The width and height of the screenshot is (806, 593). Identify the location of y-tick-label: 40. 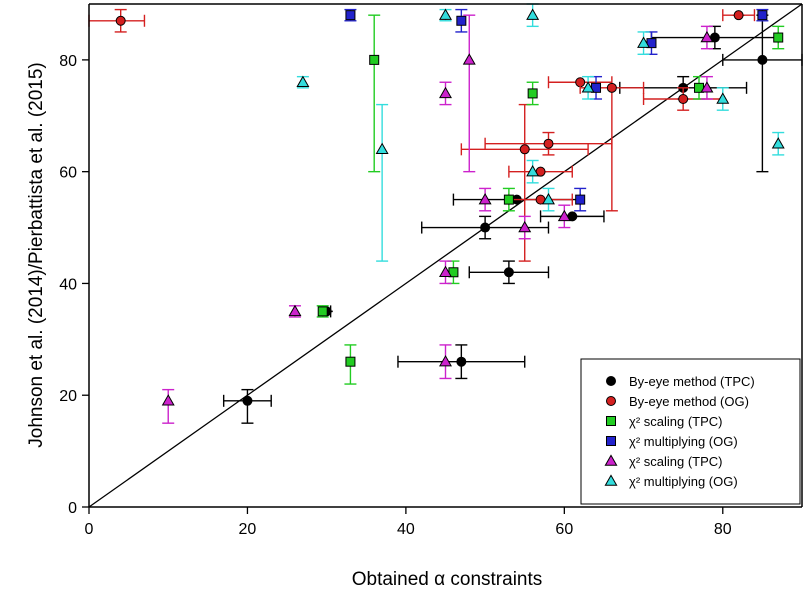
(68, 284).